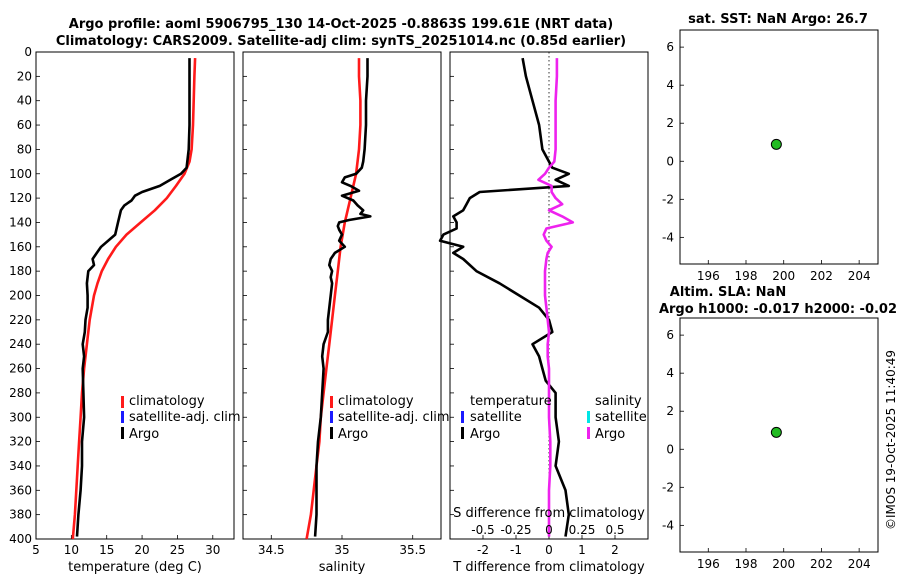  What do you see at coordinates (549, 550) in the screenshot?
I see `x-tick-label: 0` at bounding box center [549, 550].